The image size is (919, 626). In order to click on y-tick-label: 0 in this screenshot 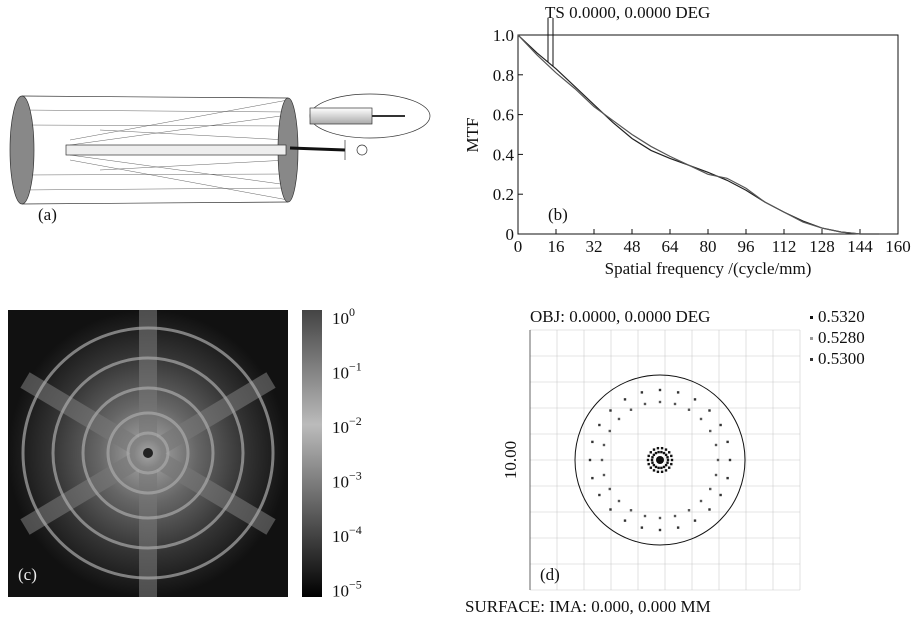, I will do `click(510, 234)`.